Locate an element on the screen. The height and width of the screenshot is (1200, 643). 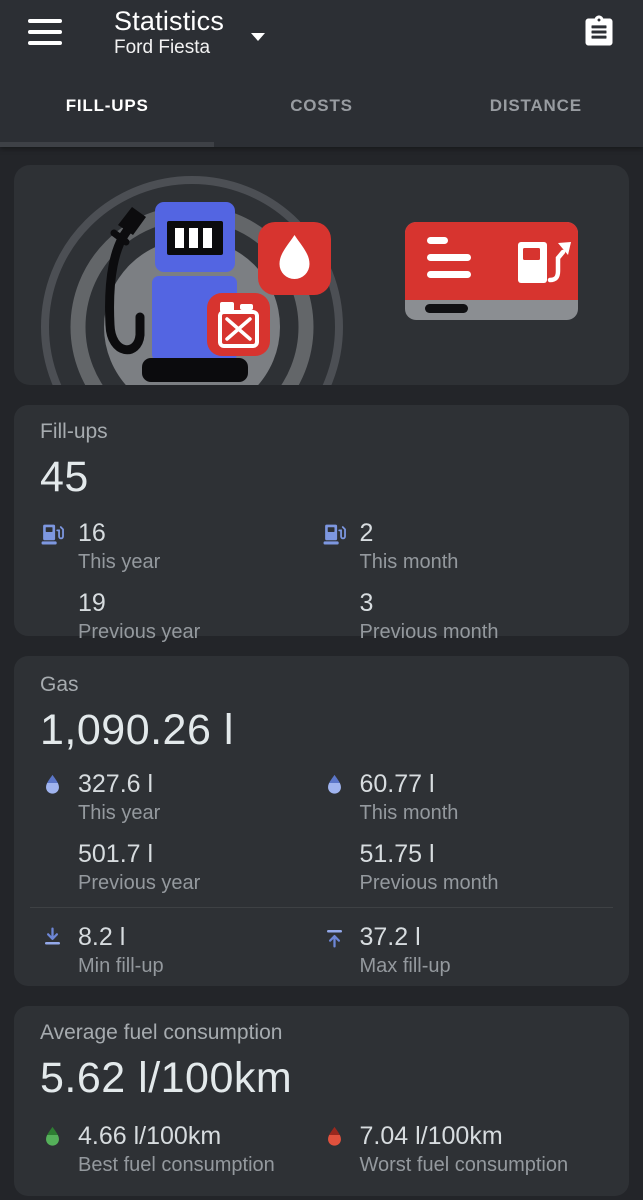
stat-gas-previous-month: 51.75 l Previous month is located at coordinates (463, 868).